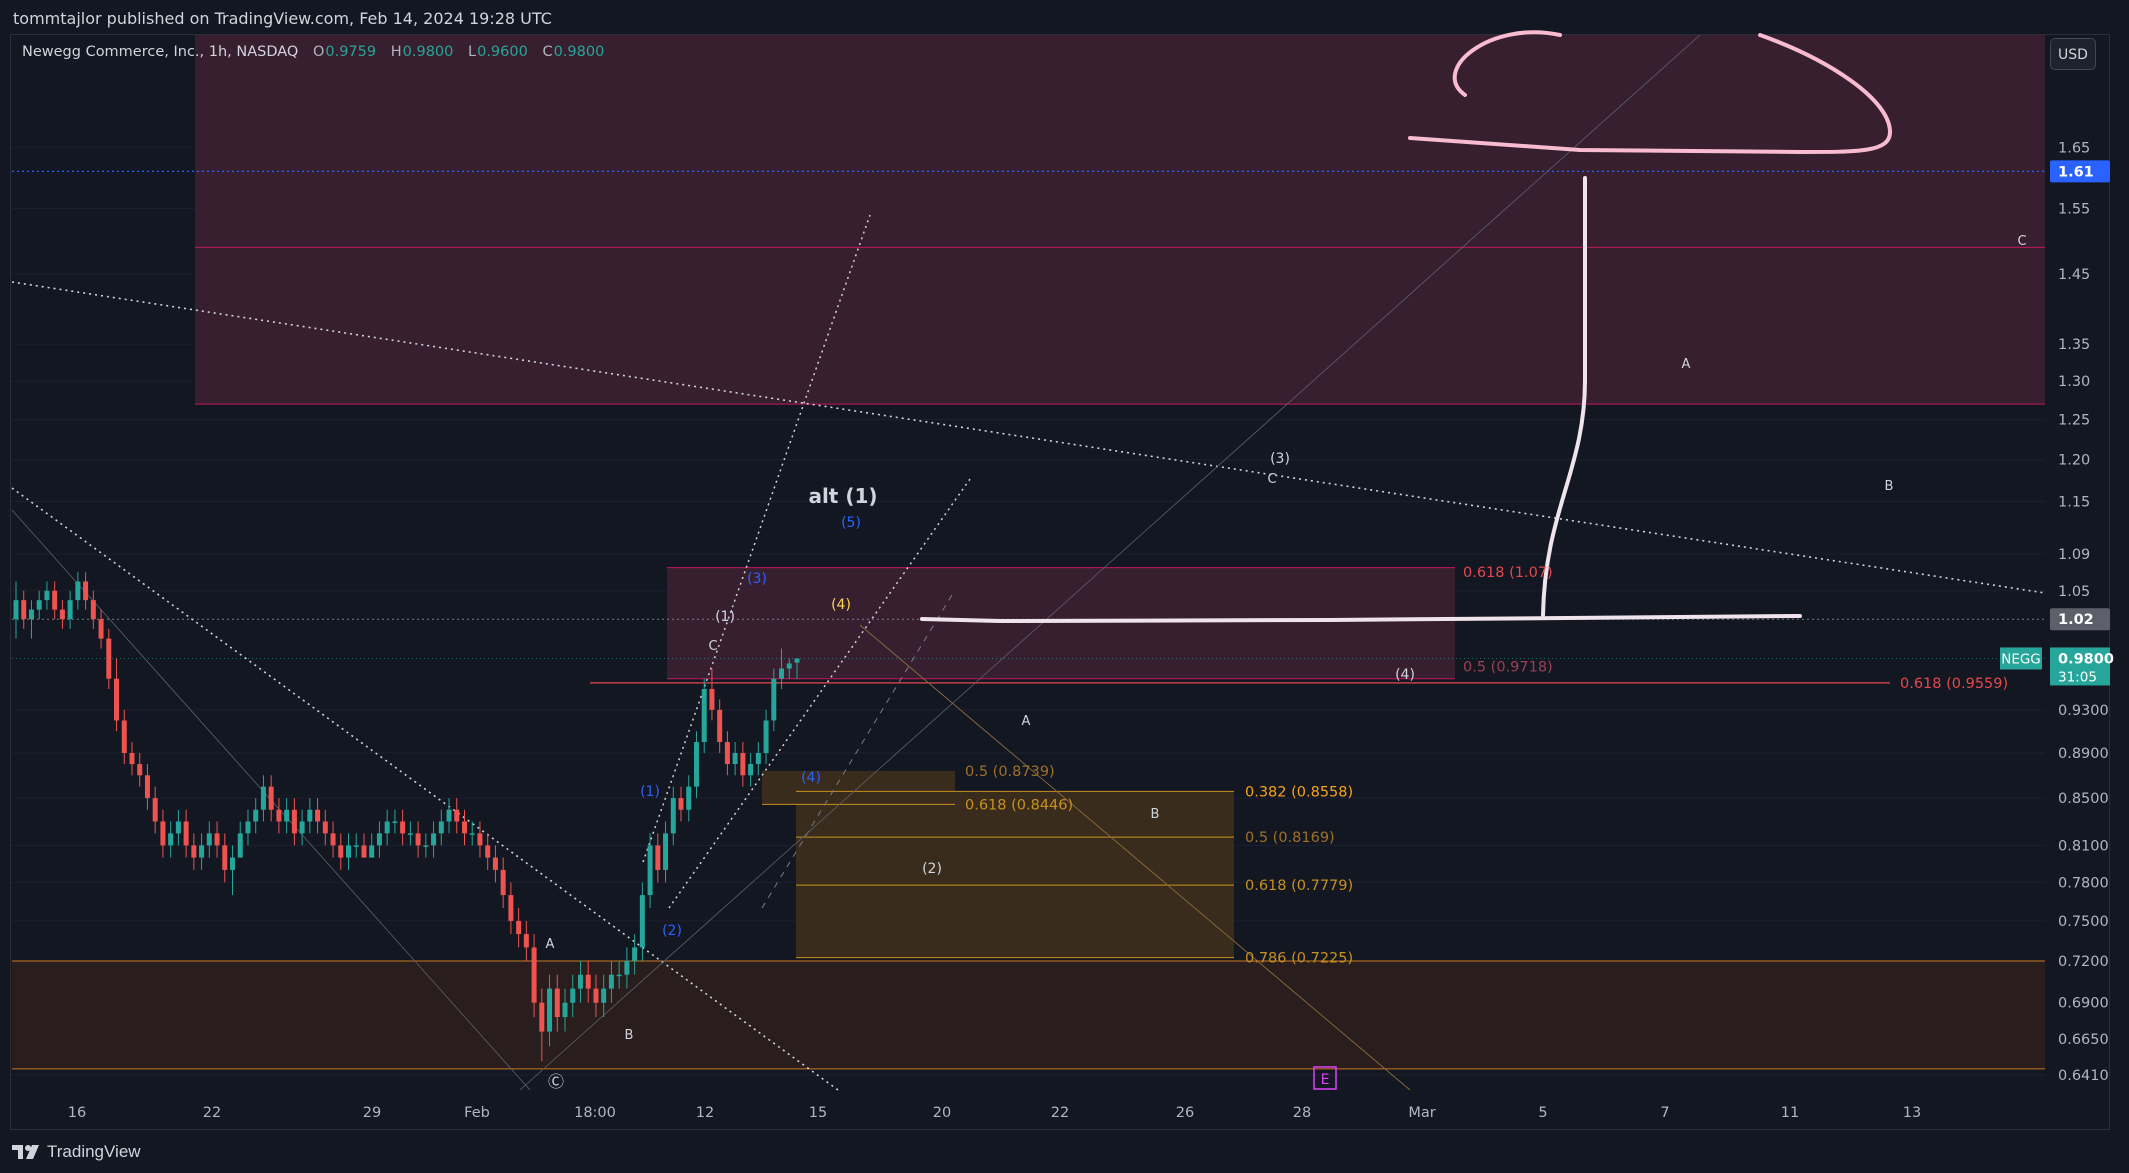  I want to click on channel-line-dashed, so click(858, 749).